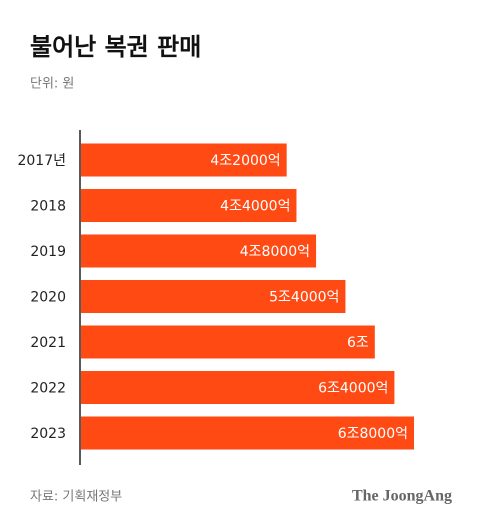 This screenshot has height=525, width=480. I want to click on y-tick-label: 2022, so click(48, 389).